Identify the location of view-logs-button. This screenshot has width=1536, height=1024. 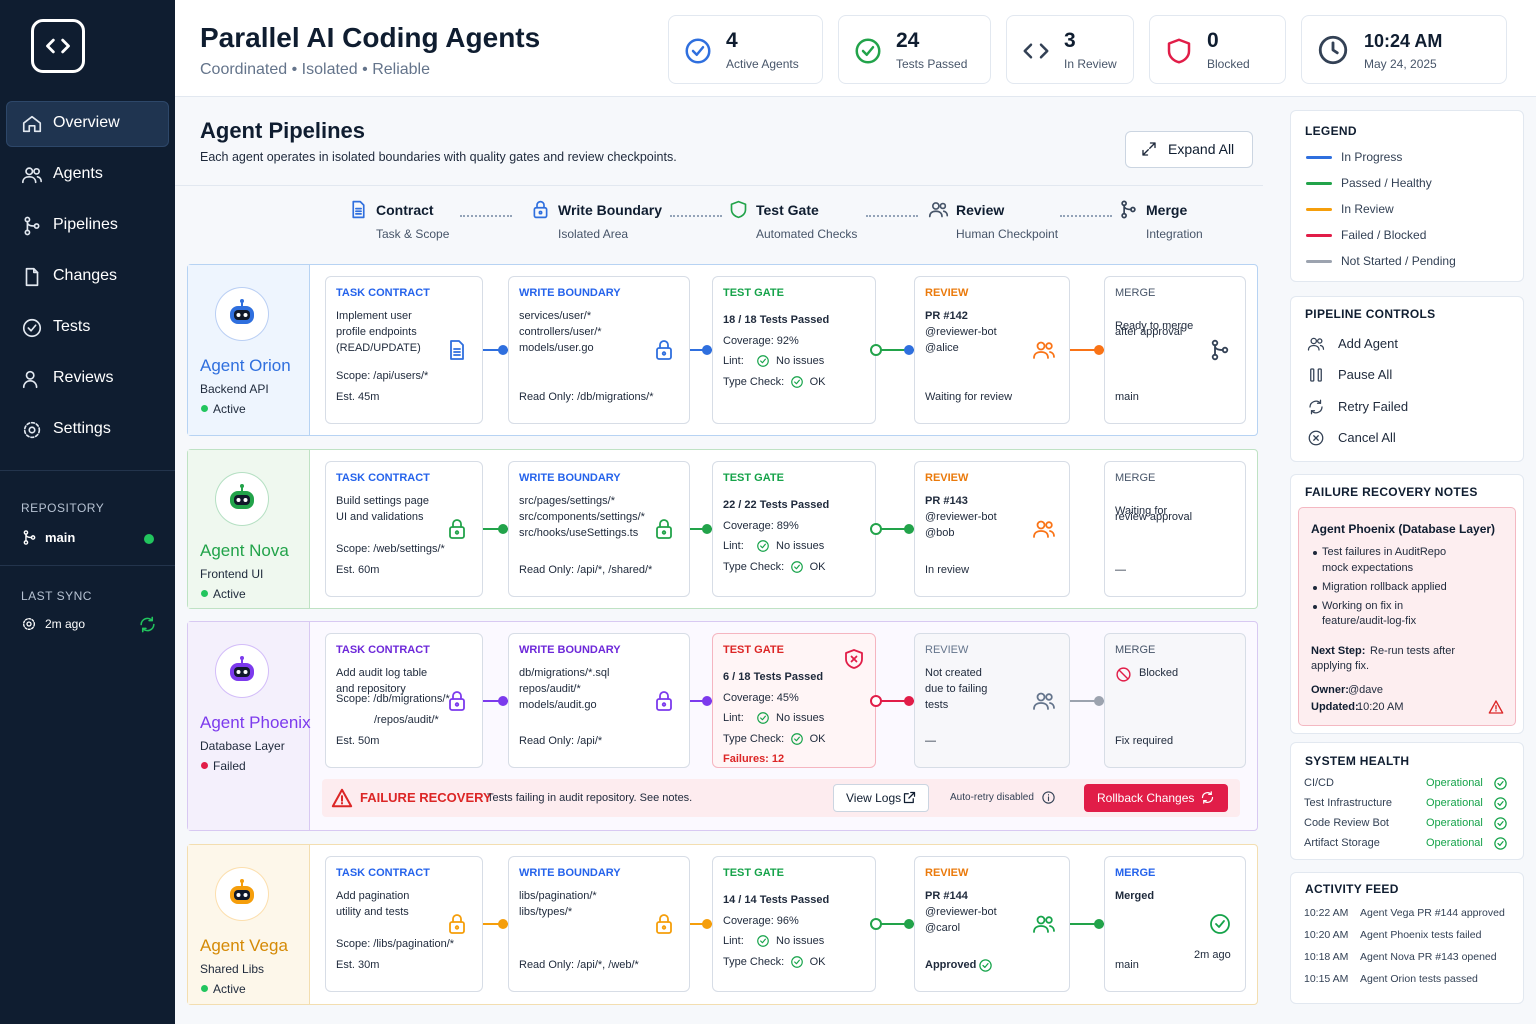
(881, 798).